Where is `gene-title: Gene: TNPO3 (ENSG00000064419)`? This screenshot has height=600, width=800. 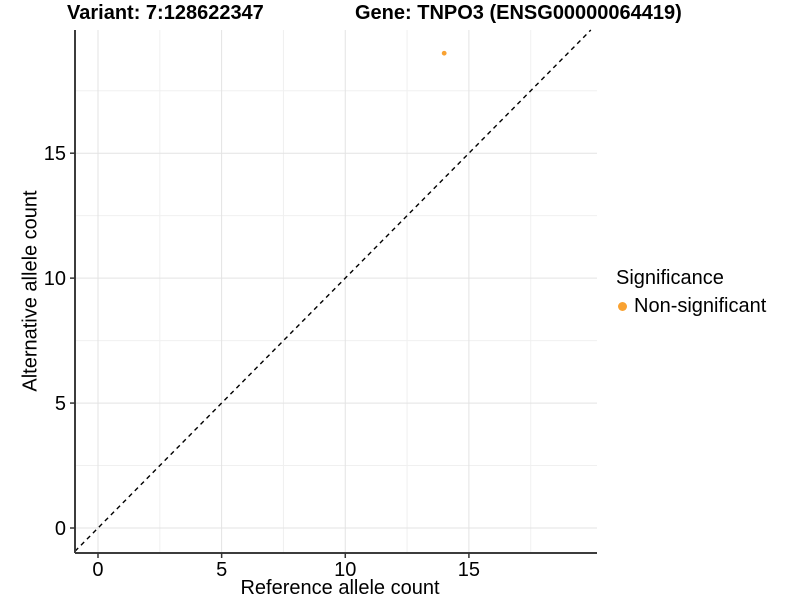
gene-title: Gene: TNPO3 (ENSG00000064419) is located at coordinates (518, 13).